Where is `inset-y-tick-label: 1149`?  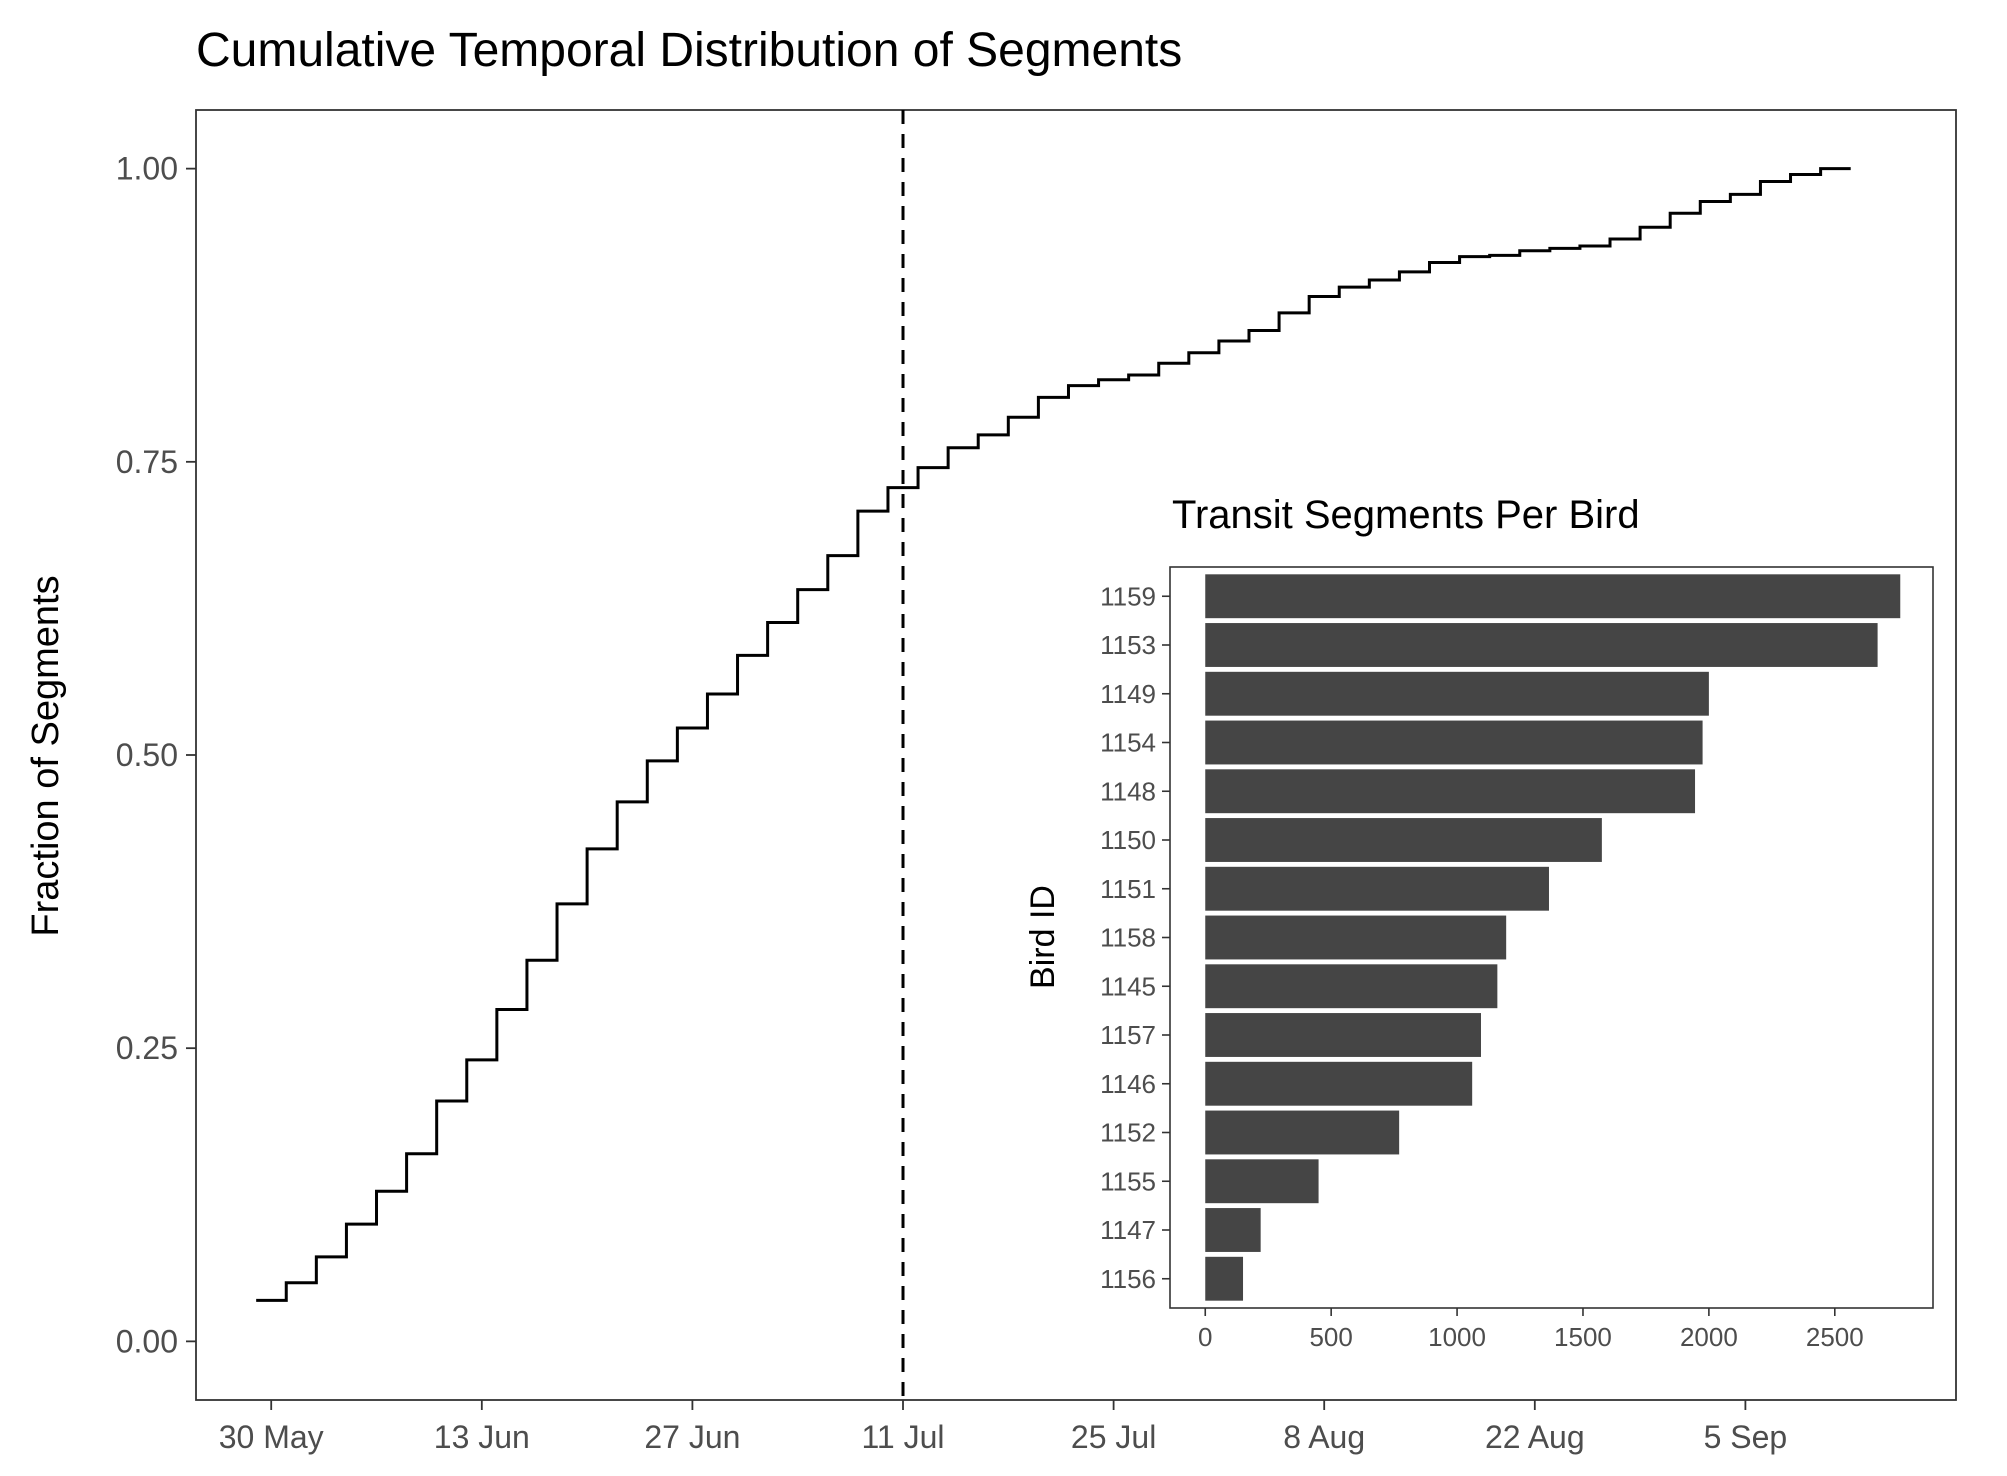 inset-y-tick-label: 1149 is located at coordinates (1128, 694).